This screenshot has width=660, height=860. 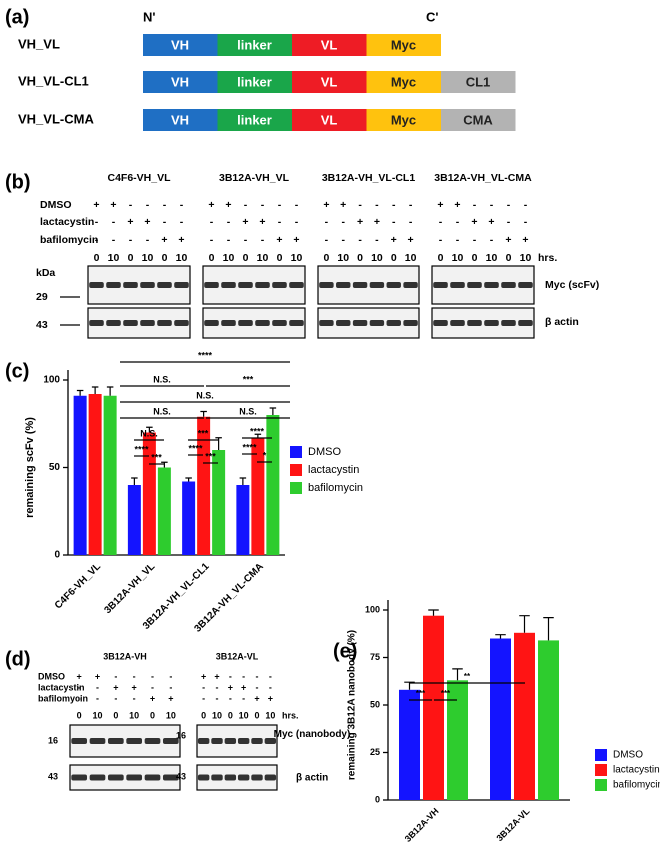 I want to click on panel-label: (e), so click(x=345, y=651).